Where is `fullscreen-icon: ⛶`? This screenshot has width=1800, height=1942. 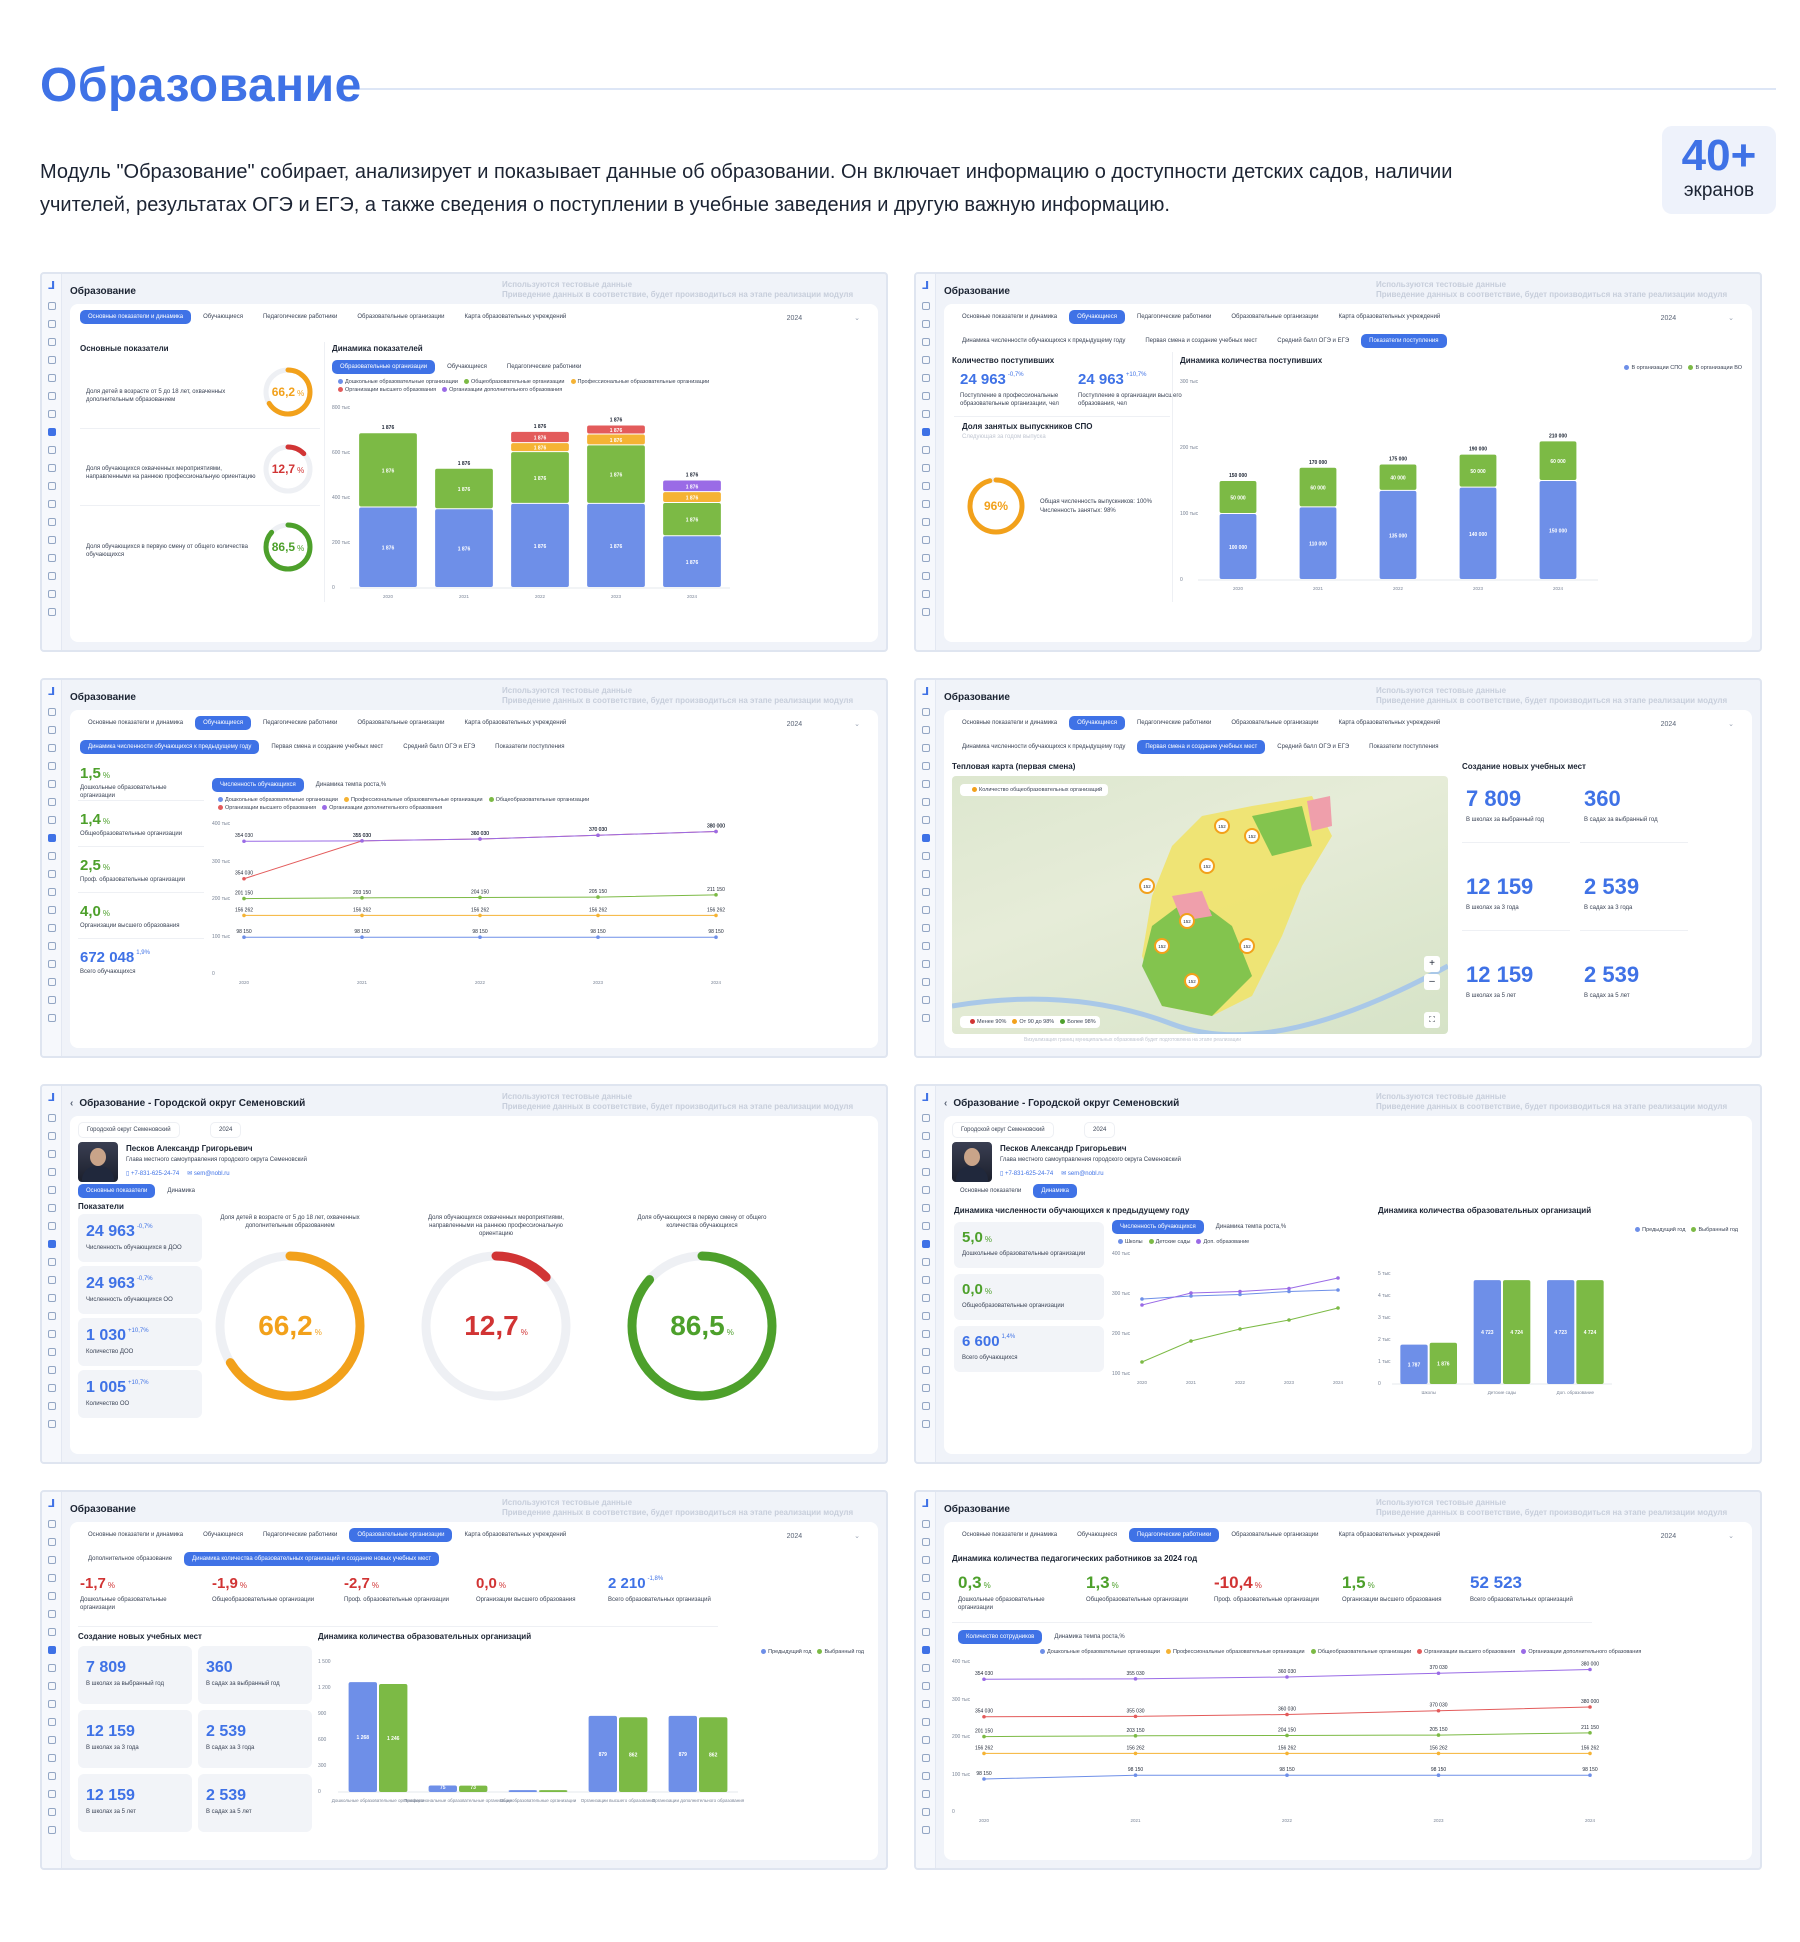
fullscreen-icon: ⛶ is located at coordinates (1432, 1020).